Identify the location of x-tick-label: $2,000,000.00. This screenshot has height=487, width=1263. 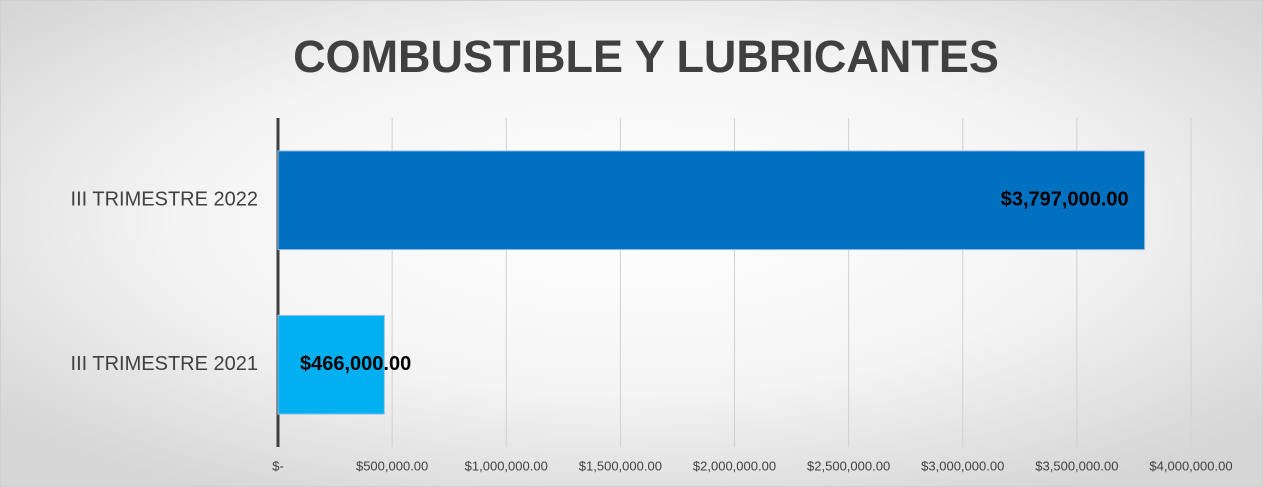
(734, 465).